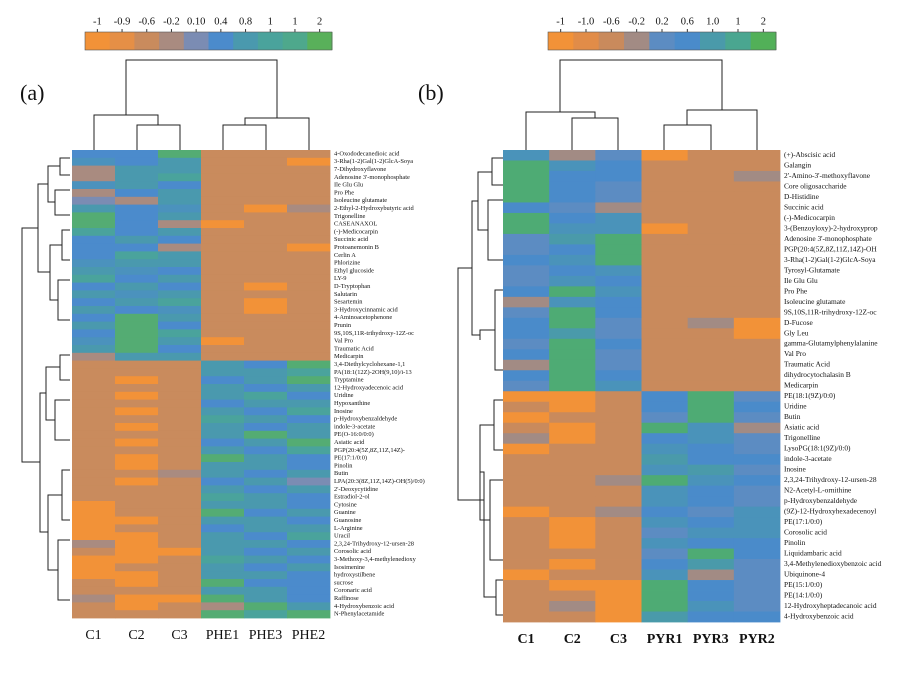 The height and width of the screenshot is (679, 900). I want to click on row-label: 9S,10S,11R-trihydroxy-12Z-oc, so click(830, 311).